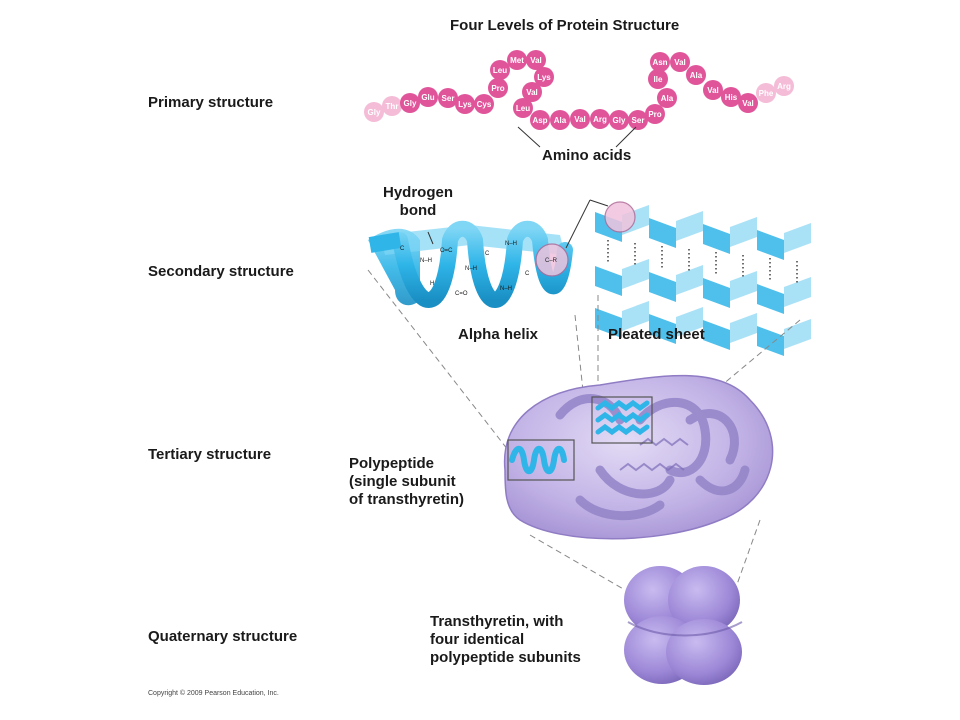 The width and height of the screenshot is (960, 720). I want to click on amino-acid-name: Asn, so click(659, 62).